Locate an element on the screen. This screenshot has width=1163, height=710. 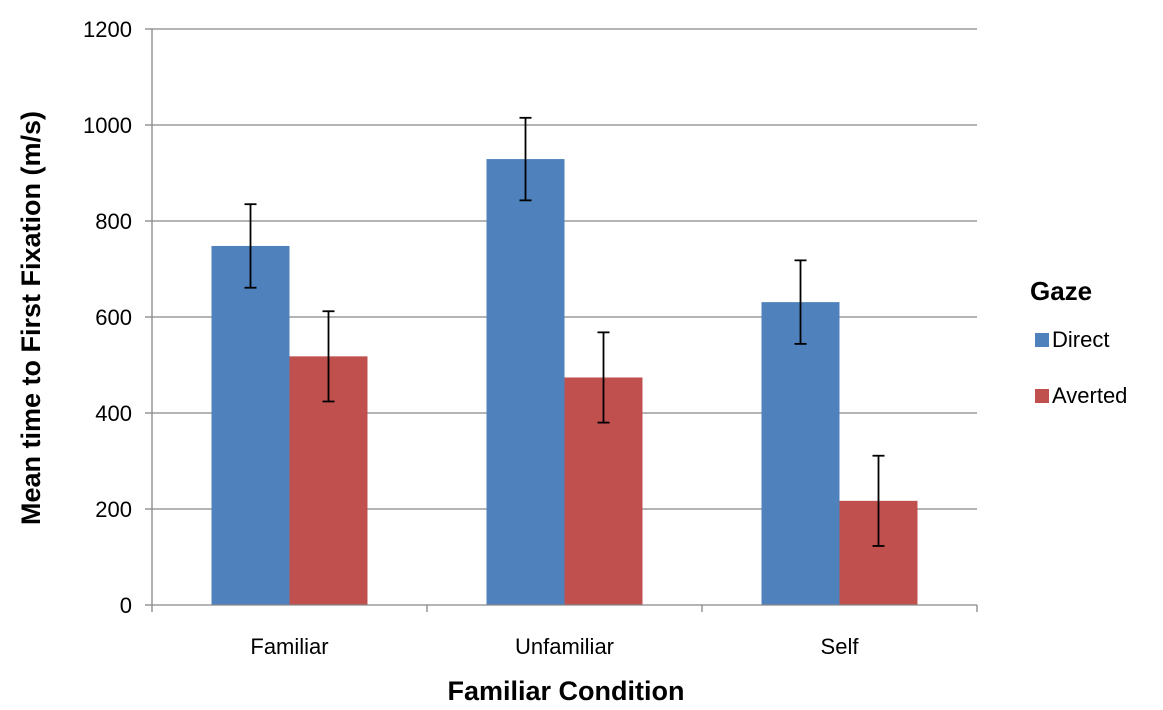
y-tick-label: 600 is located at coordinates (113, 317).